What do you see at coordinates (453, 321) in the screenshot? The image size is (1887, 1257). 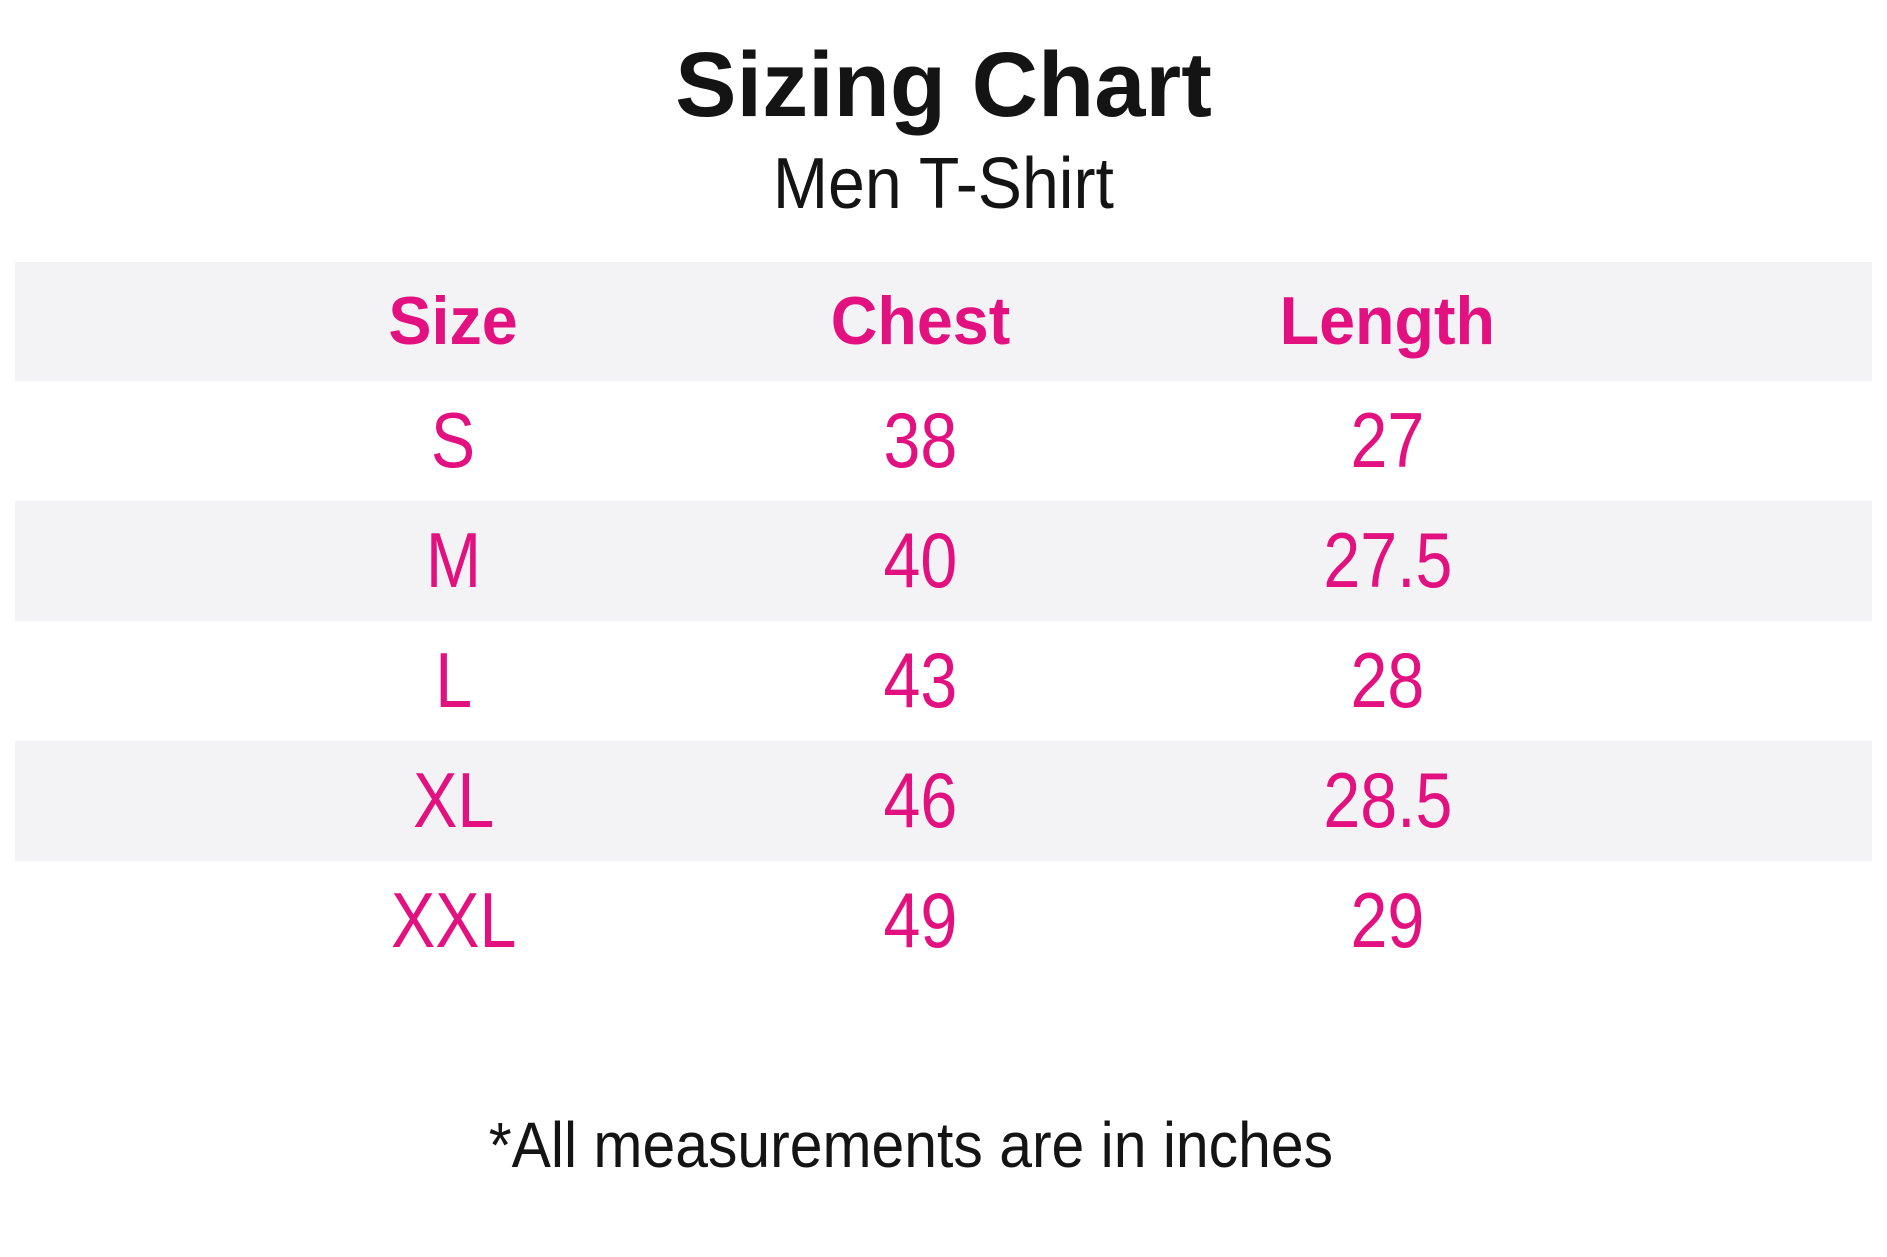 I see `column-header-size: Size` at bounding box center [453, 321].